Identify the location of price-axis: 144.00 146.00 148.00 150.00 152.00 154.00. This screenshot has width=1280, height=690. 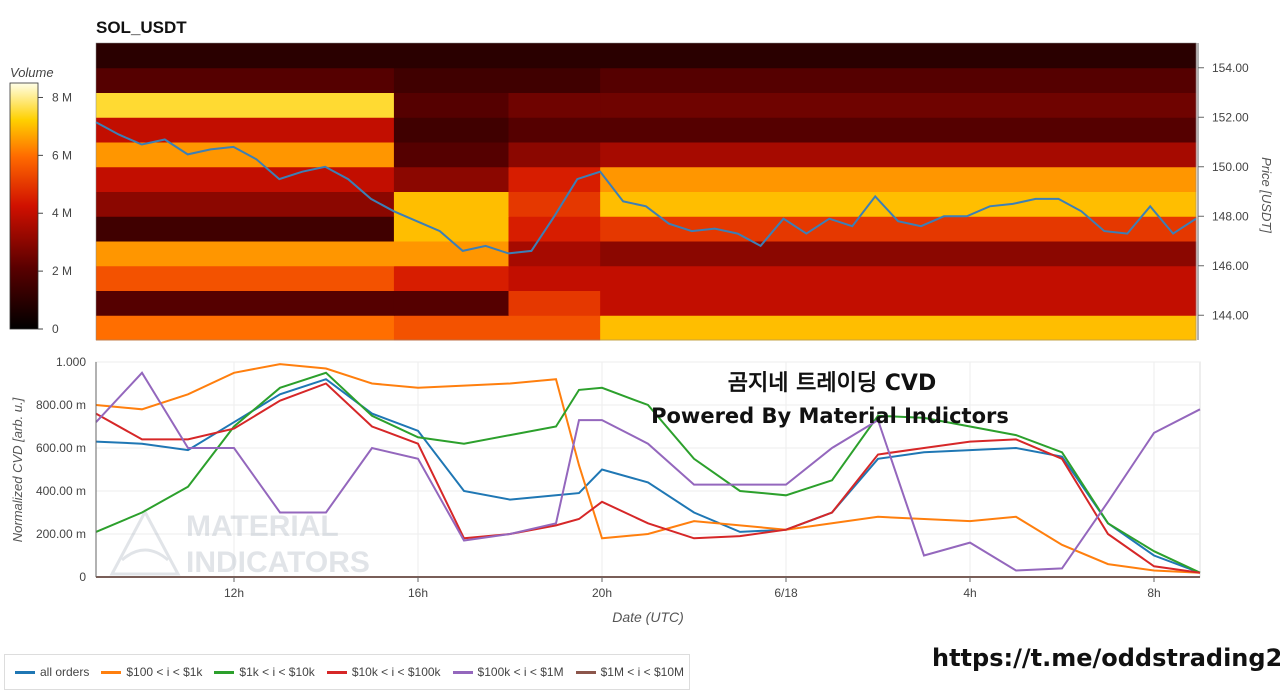
(1223, 191).